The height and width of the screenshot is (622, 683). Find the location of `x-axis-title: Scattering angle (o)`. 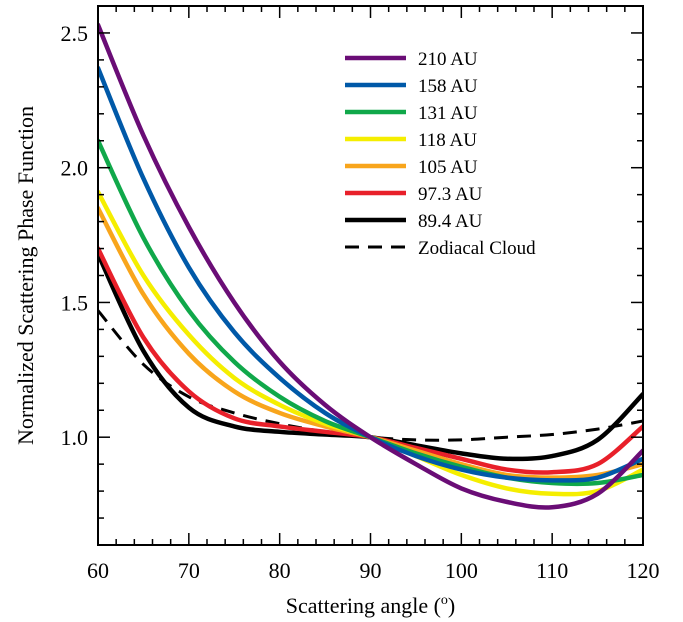

x-axis-title: Scattering angle (o) is located at coordinates (371, 605).